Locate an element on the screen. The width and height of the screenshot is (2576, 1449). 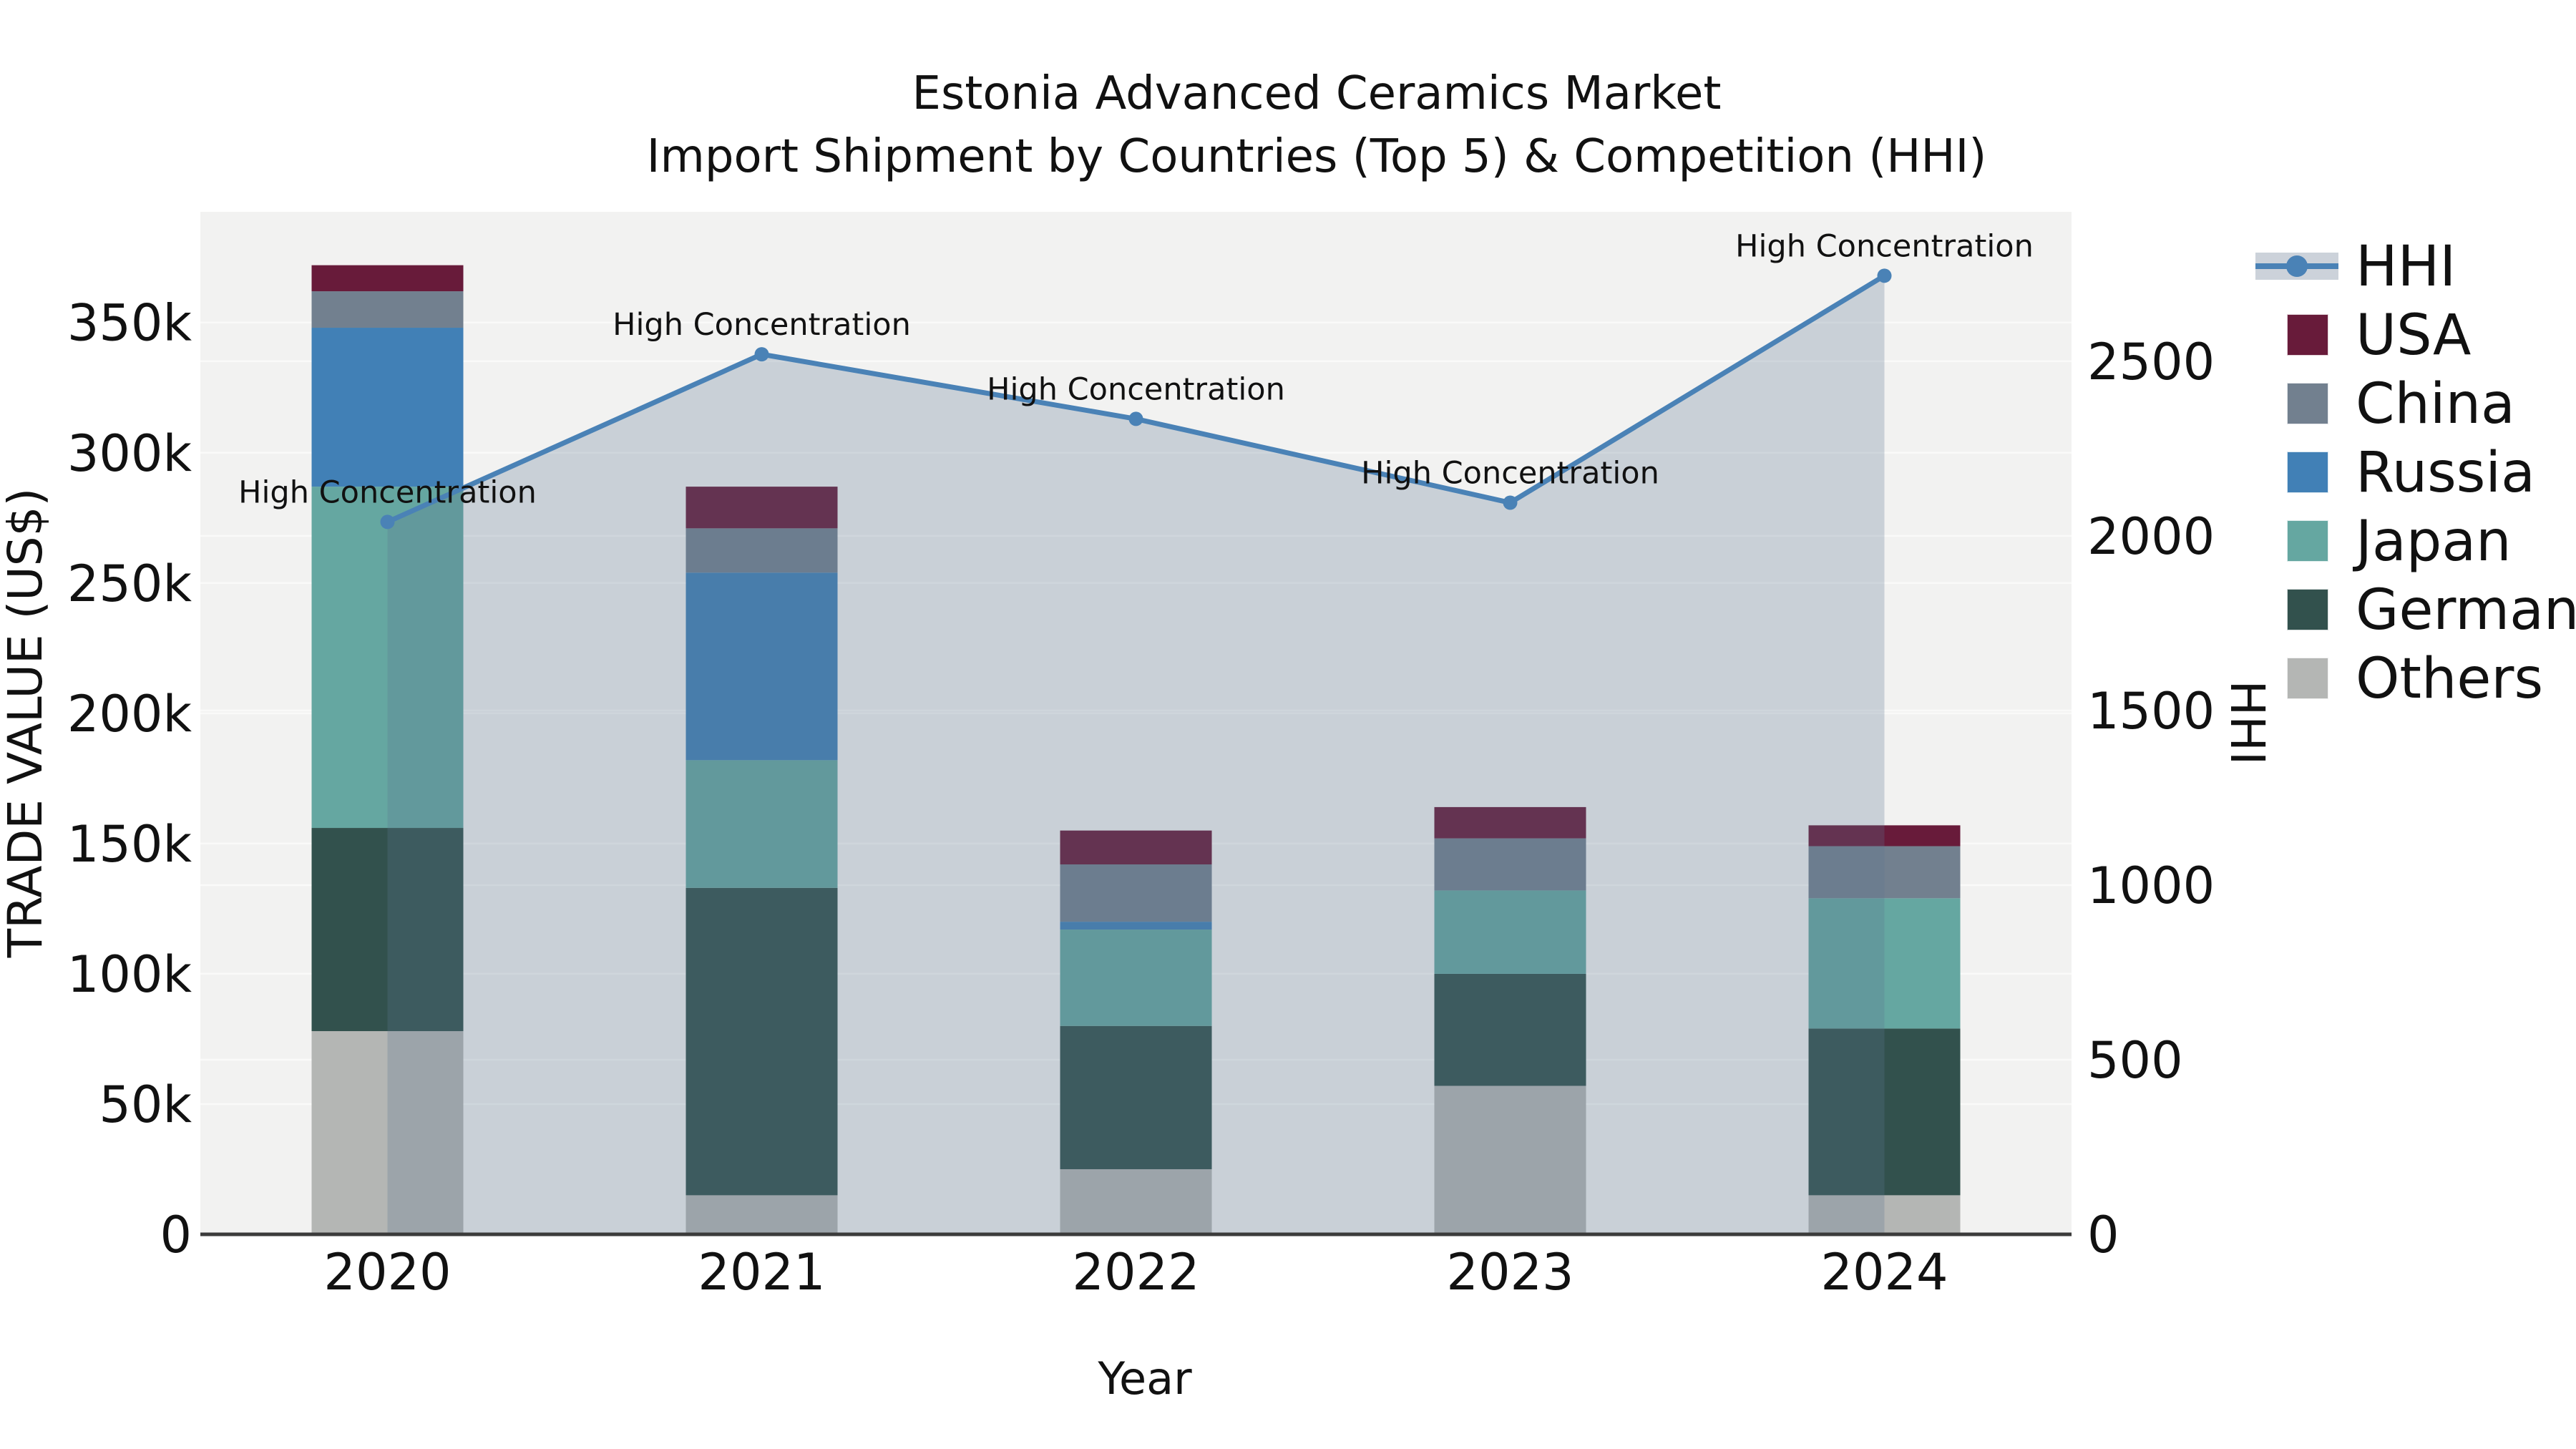
y-right-tick-2500: 2500 is located at coordinates (2151, 362).